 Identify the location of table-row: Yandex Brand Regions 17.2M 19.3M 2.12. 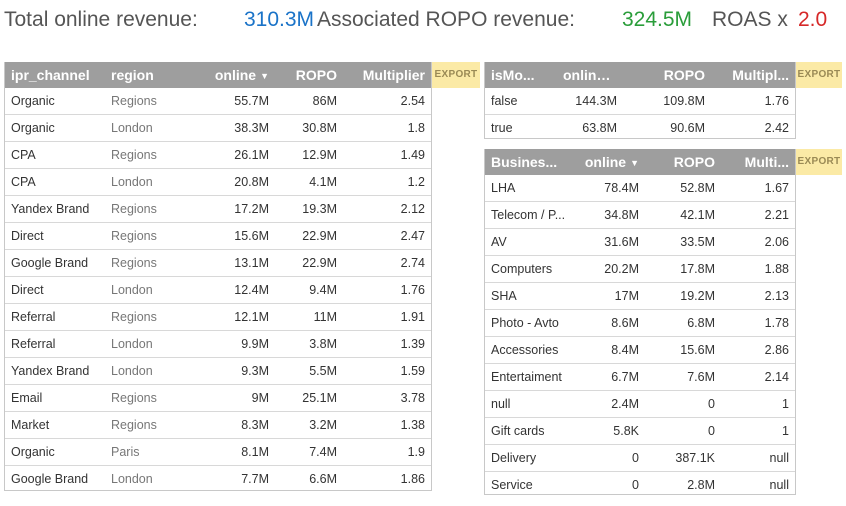
(218, 209).